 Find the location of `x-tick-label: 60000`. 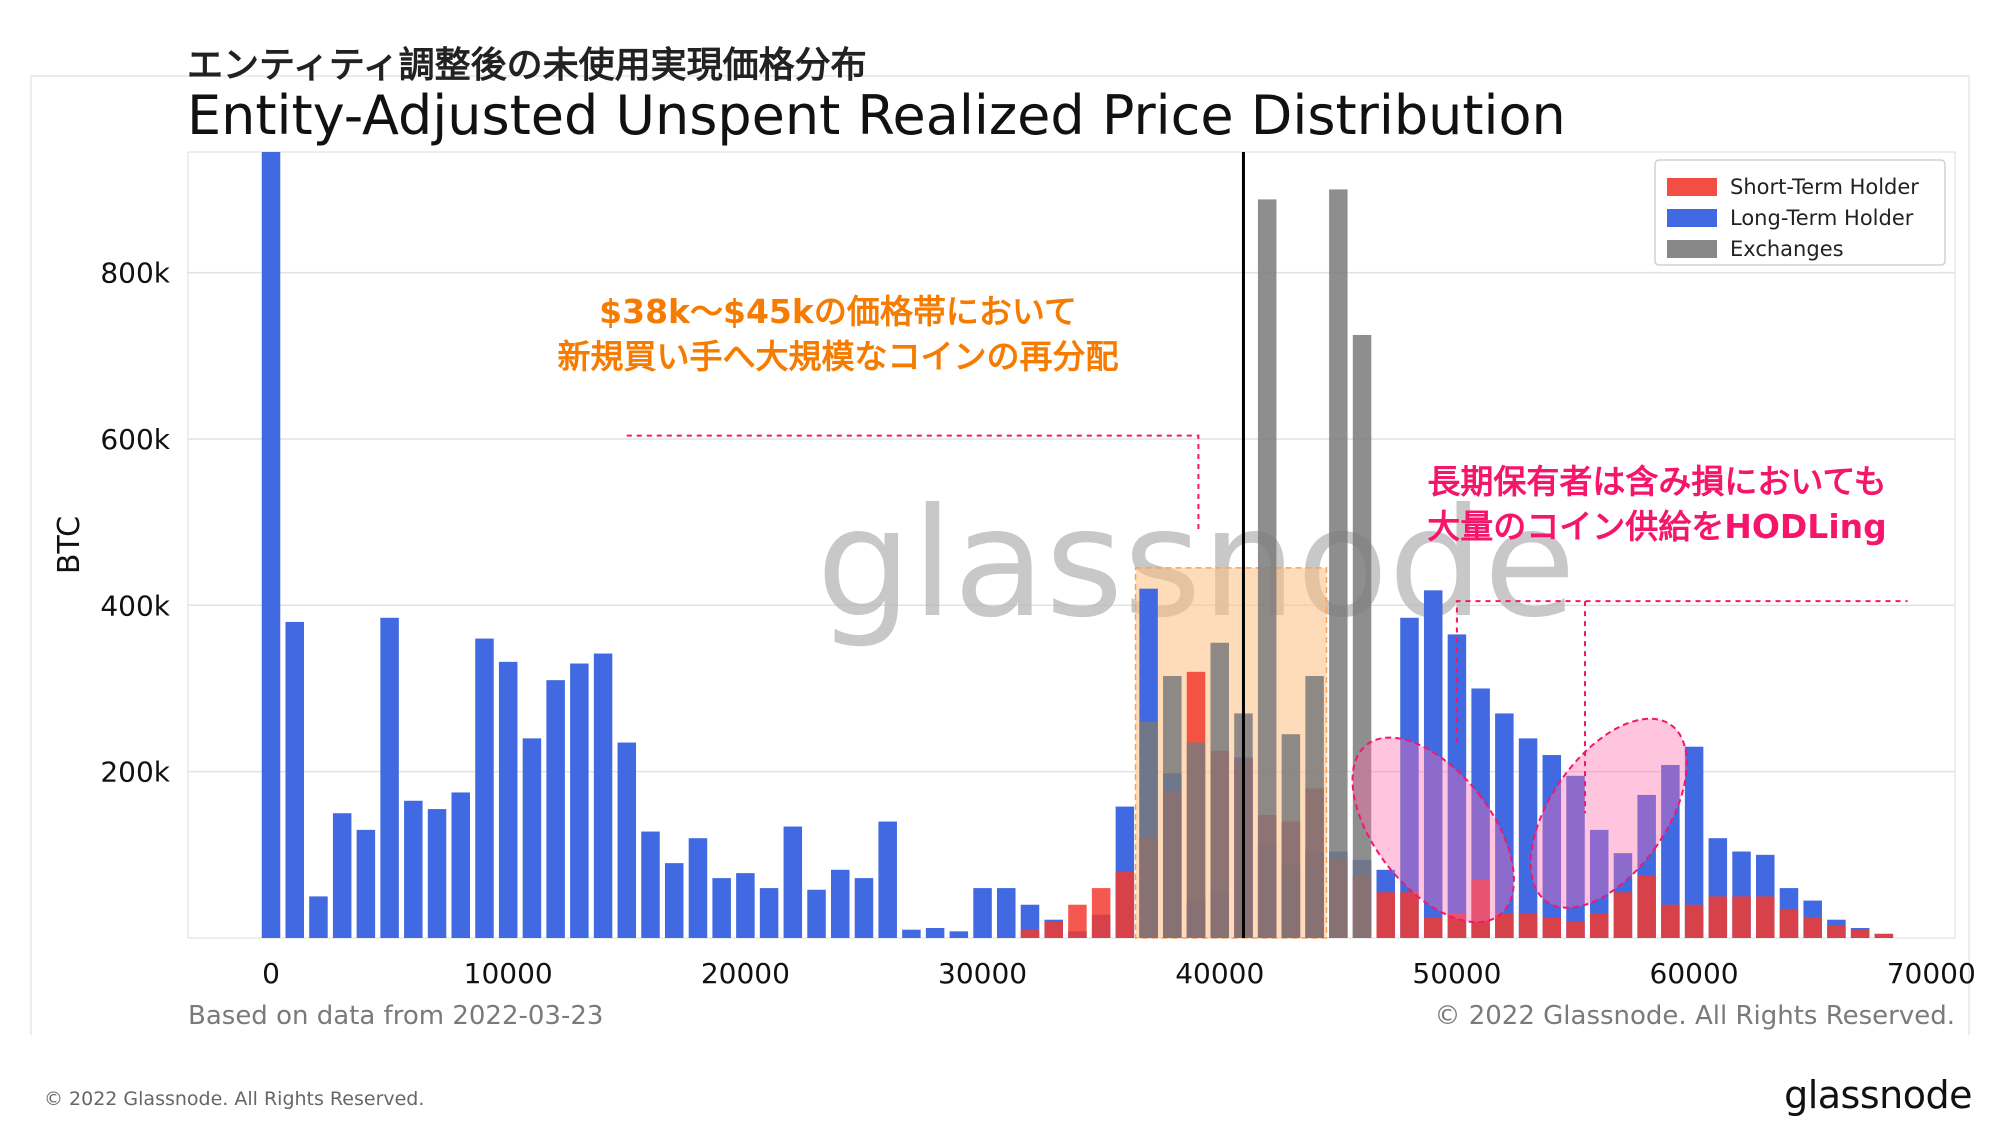

x-tick-label: 60000 is located at coordinates (1694, 973).